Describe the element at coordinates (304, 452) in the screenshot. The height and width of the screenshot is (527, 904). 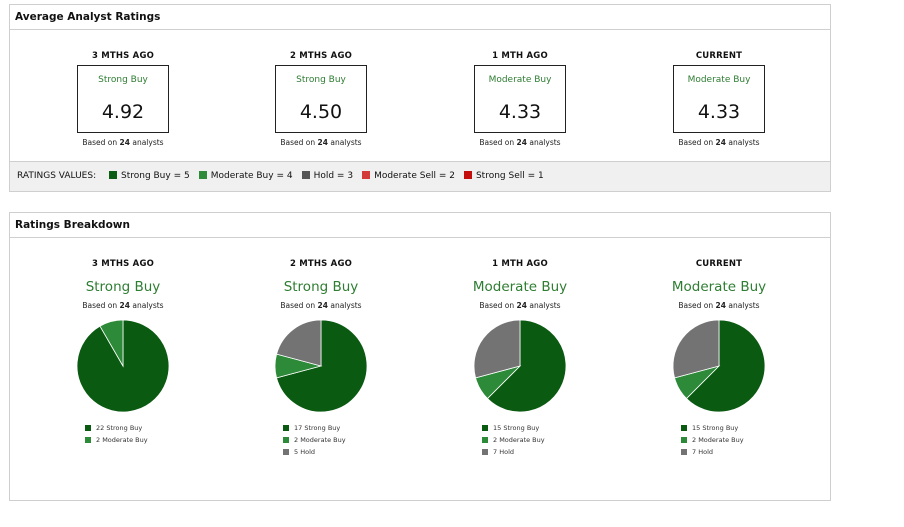
I see `legend-label: 5 Hold` at that location.